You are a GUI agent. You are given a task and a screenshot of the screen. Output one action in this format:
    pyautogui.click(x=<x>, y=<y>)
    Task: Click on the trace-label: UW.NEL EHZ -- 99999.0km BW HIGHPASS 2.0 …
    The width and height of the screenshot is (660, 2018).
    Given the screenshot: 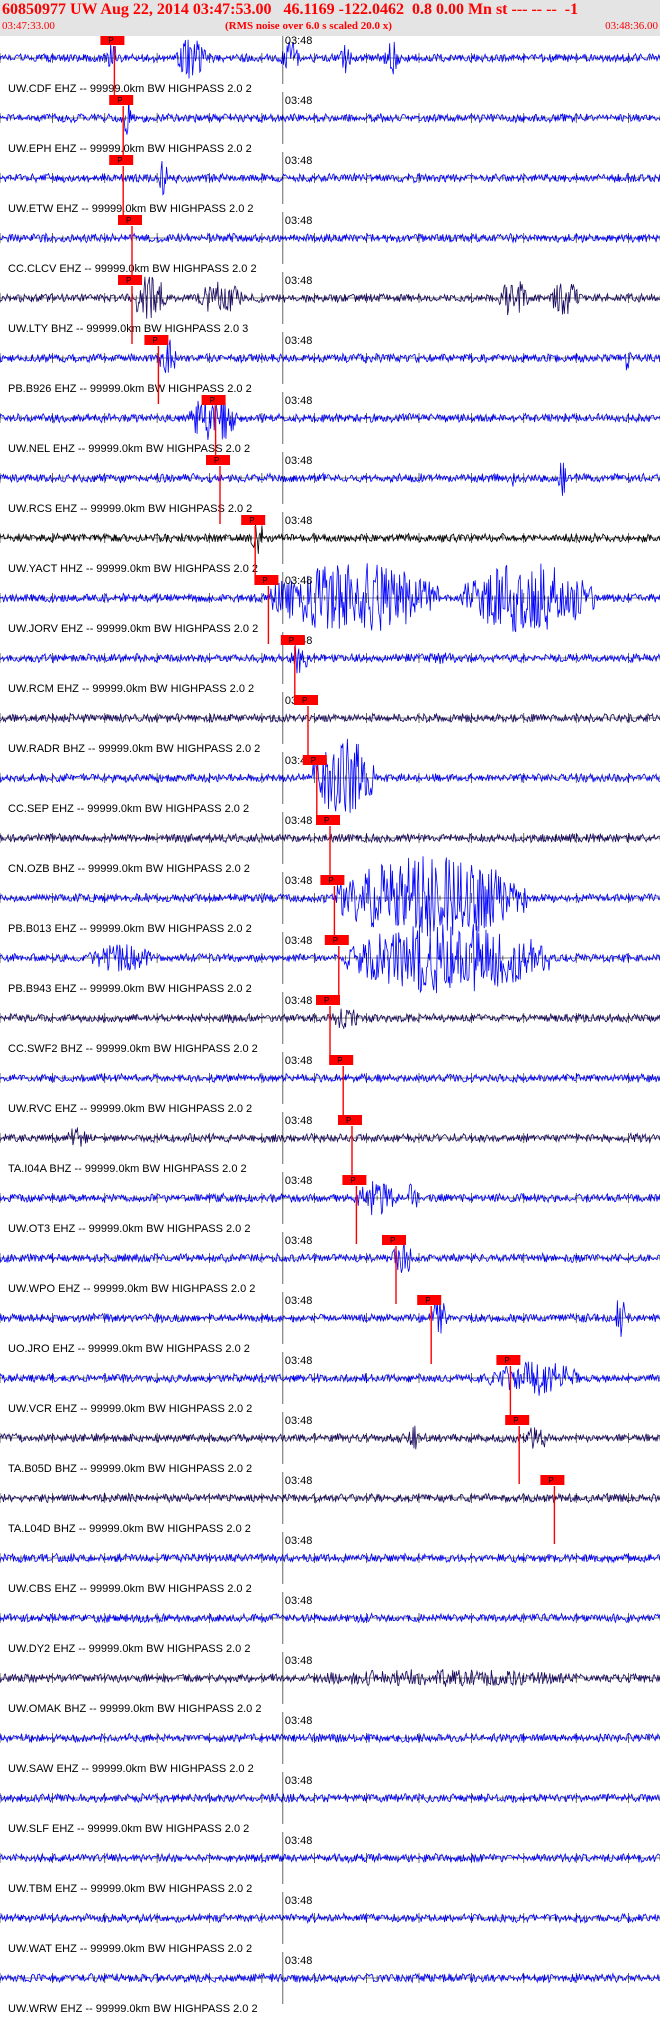 What is the action you would take?
    pyautogui.click(x=129, y=449)
    